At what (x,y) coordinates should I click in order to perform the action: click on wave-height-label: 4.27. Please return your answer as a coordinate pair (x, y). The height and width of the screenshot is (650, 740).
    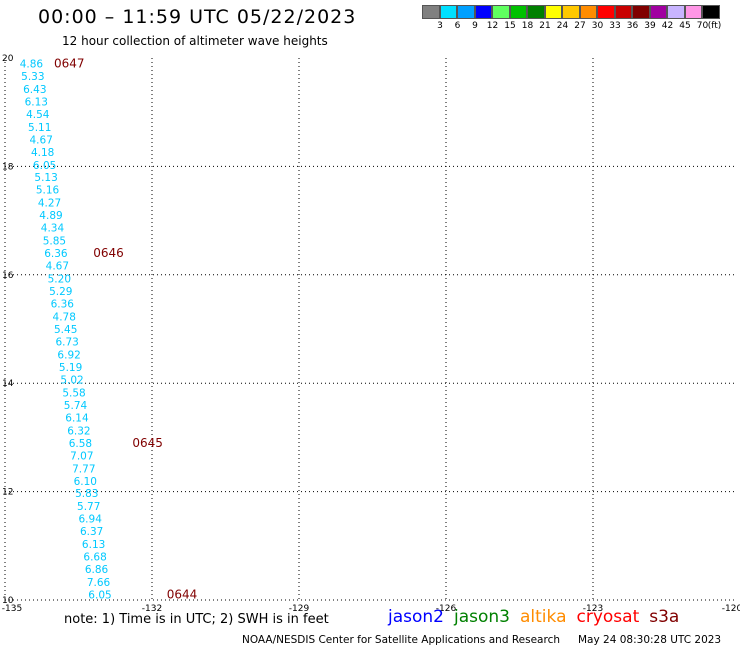
    Looking at the image, I should click on (49, 204).